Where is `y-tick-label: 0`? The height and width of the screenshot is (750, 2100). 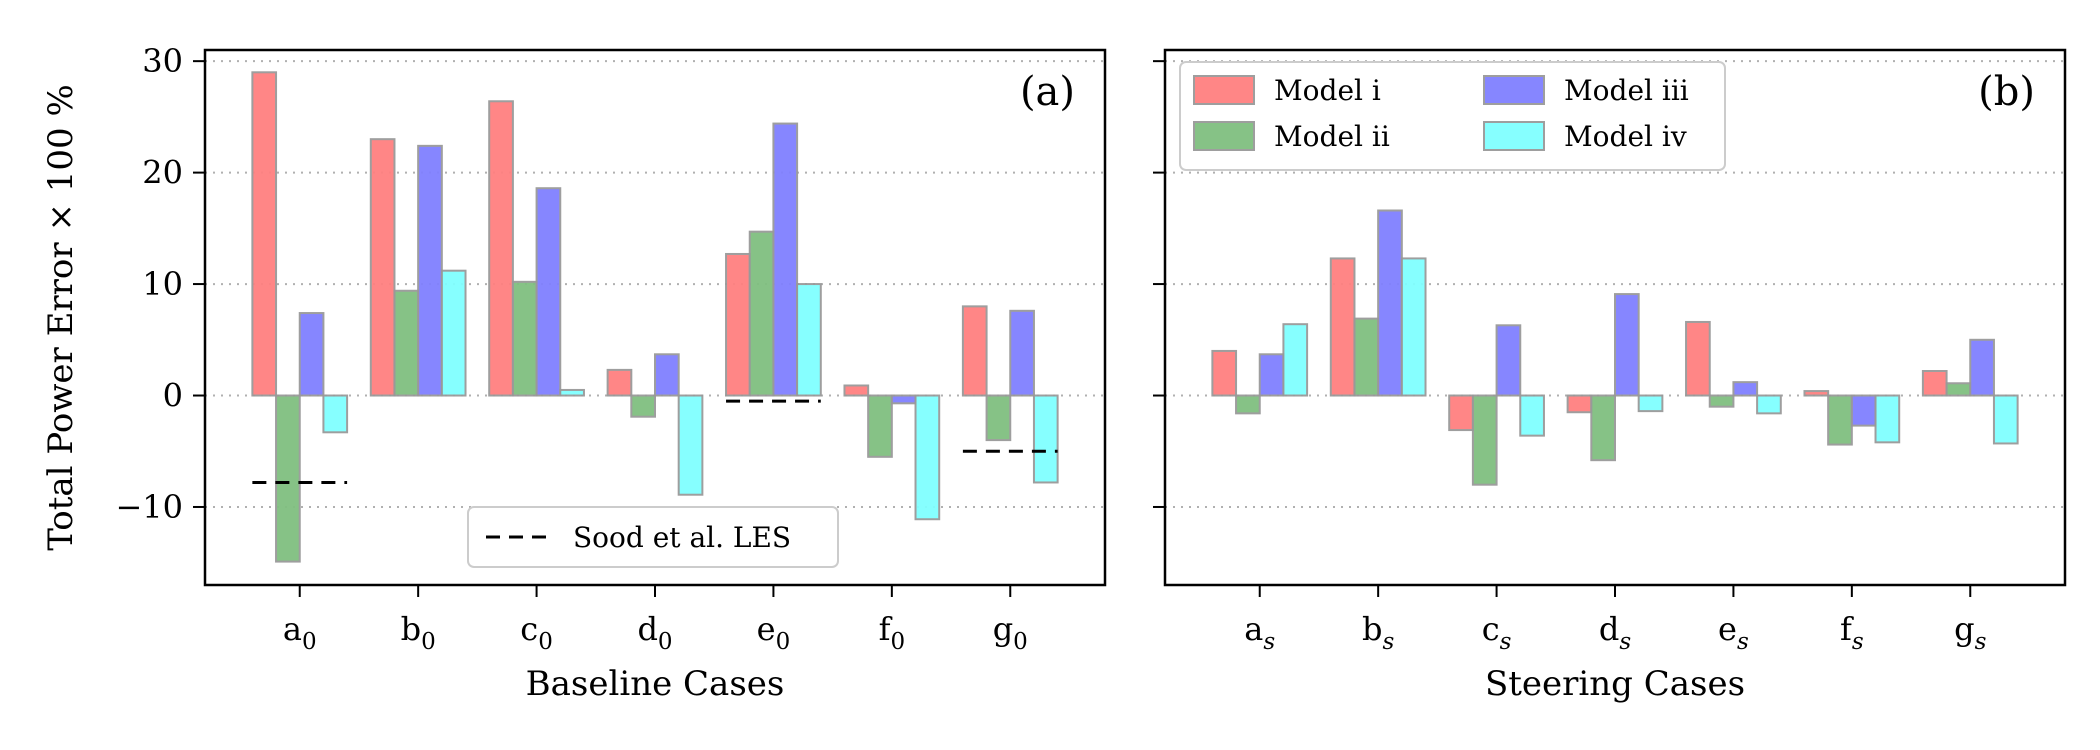
y-tick-label: 0 is located at coordinates (173, 396).